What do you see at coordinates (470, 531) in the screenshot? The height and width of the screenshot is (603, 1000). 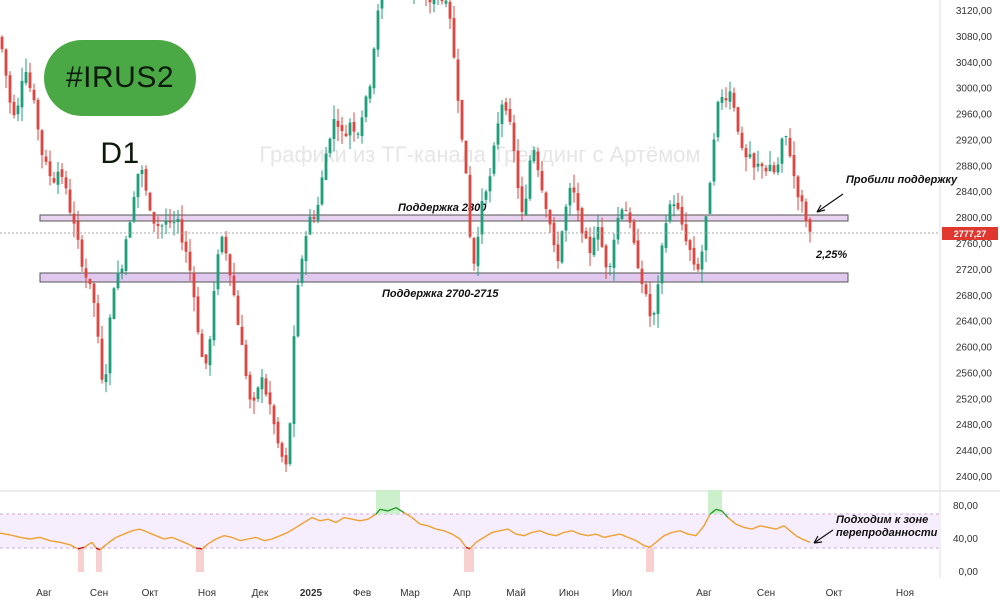 I see `rsi-band` at bounding box center [470, 531].